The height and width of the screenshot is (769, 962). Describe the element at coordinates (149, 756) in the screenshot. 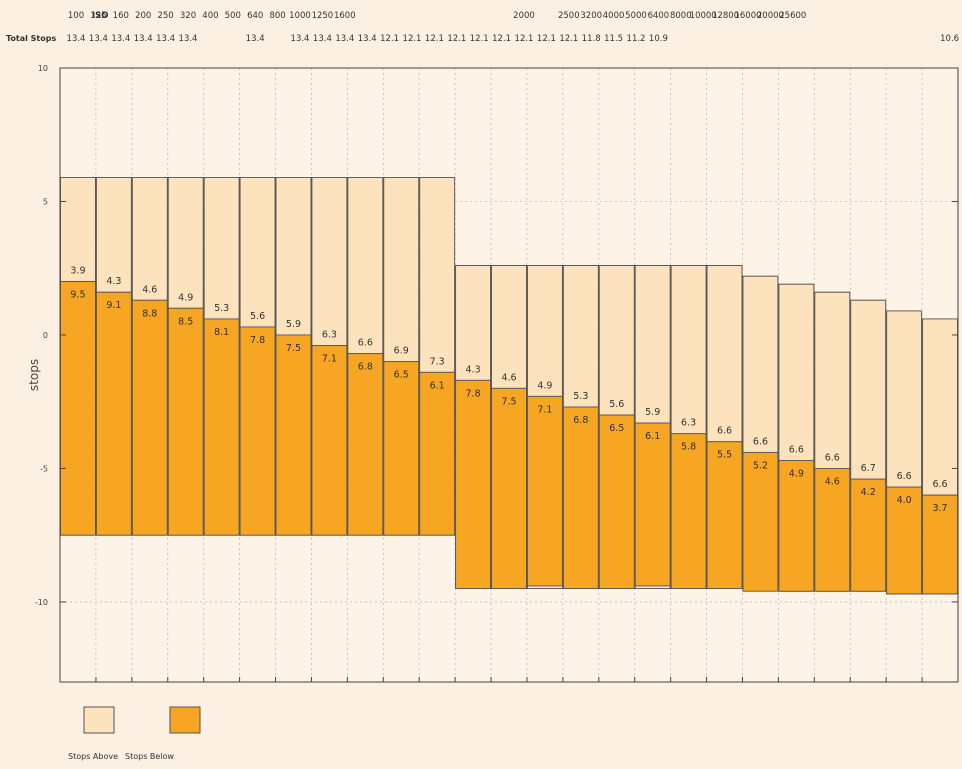

I see `legend-label-stops-below: Stops Below` at that location.